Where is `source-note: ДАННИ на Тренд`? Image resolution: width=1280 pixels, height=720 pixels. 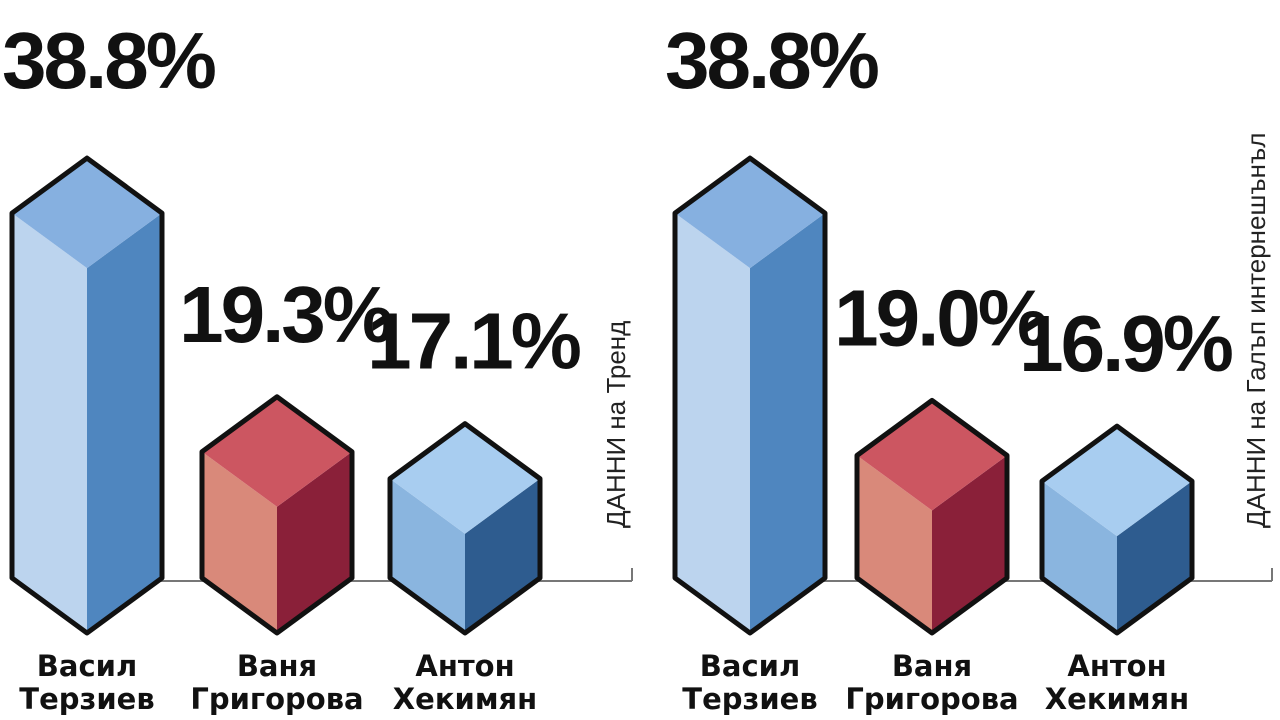 source-note: ДАННИ на Тренд is located at coordinates (616, 424).